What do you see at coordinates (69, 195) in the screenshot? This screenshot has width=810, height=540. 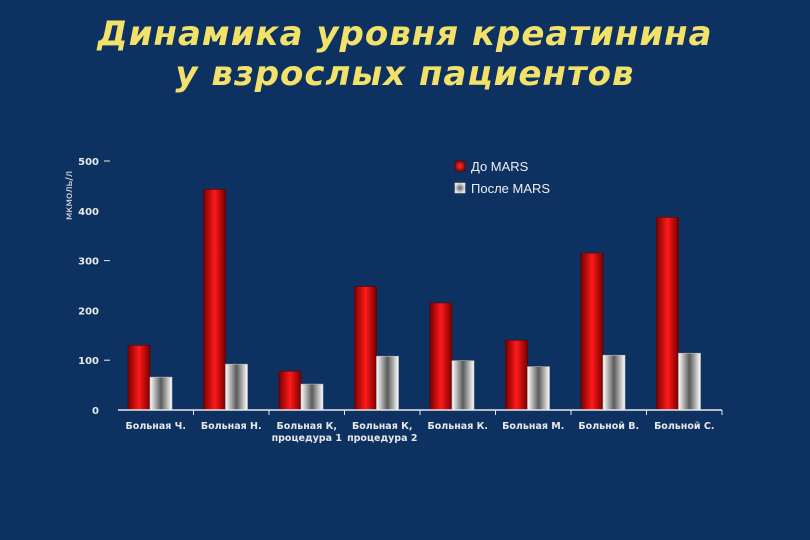 I see `y-axis-label: мкмоль/л` at bounding box center [69, 195].